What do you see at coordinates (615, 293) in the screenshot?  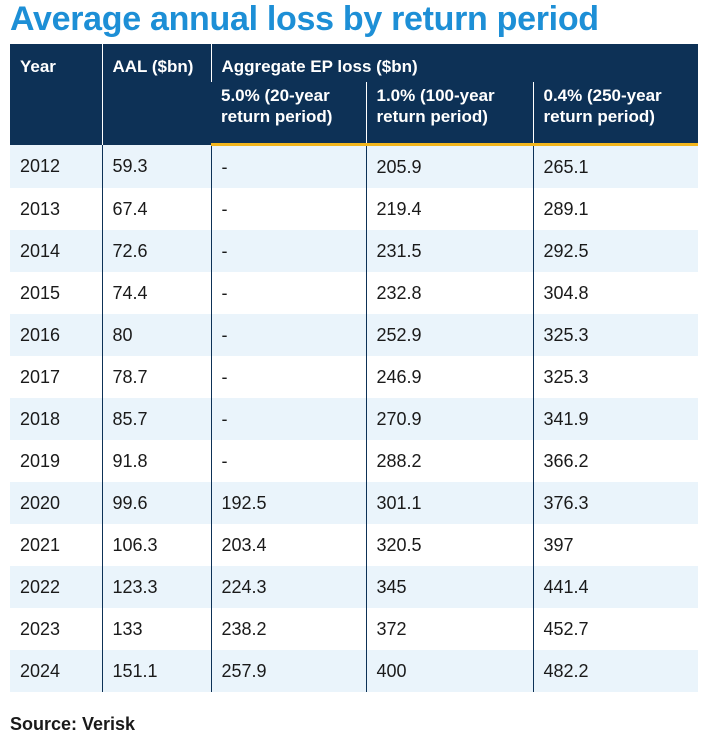 I see `cell-ep-250yr: 304.8` at bounding box center [615, 293].